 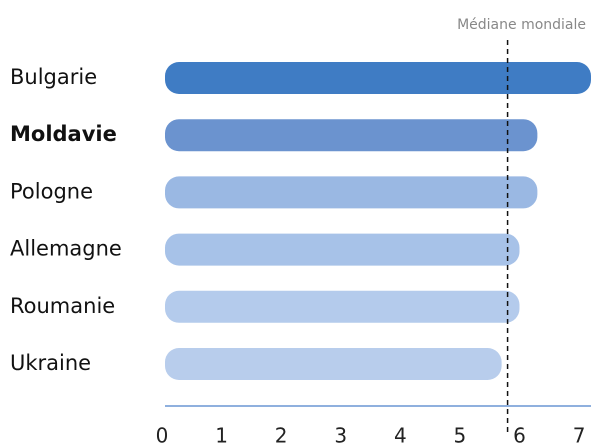 What do you see at coordinates (281, 435) in the screenshot?
I see `x-tick-label: 2` at bounding box center [281, 435].